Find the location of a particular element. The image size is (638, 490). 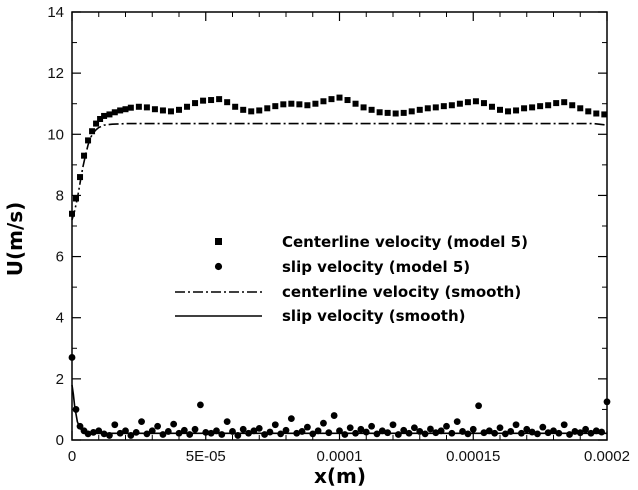

y-tick-label: 8 is located at coordinates (60, 195).